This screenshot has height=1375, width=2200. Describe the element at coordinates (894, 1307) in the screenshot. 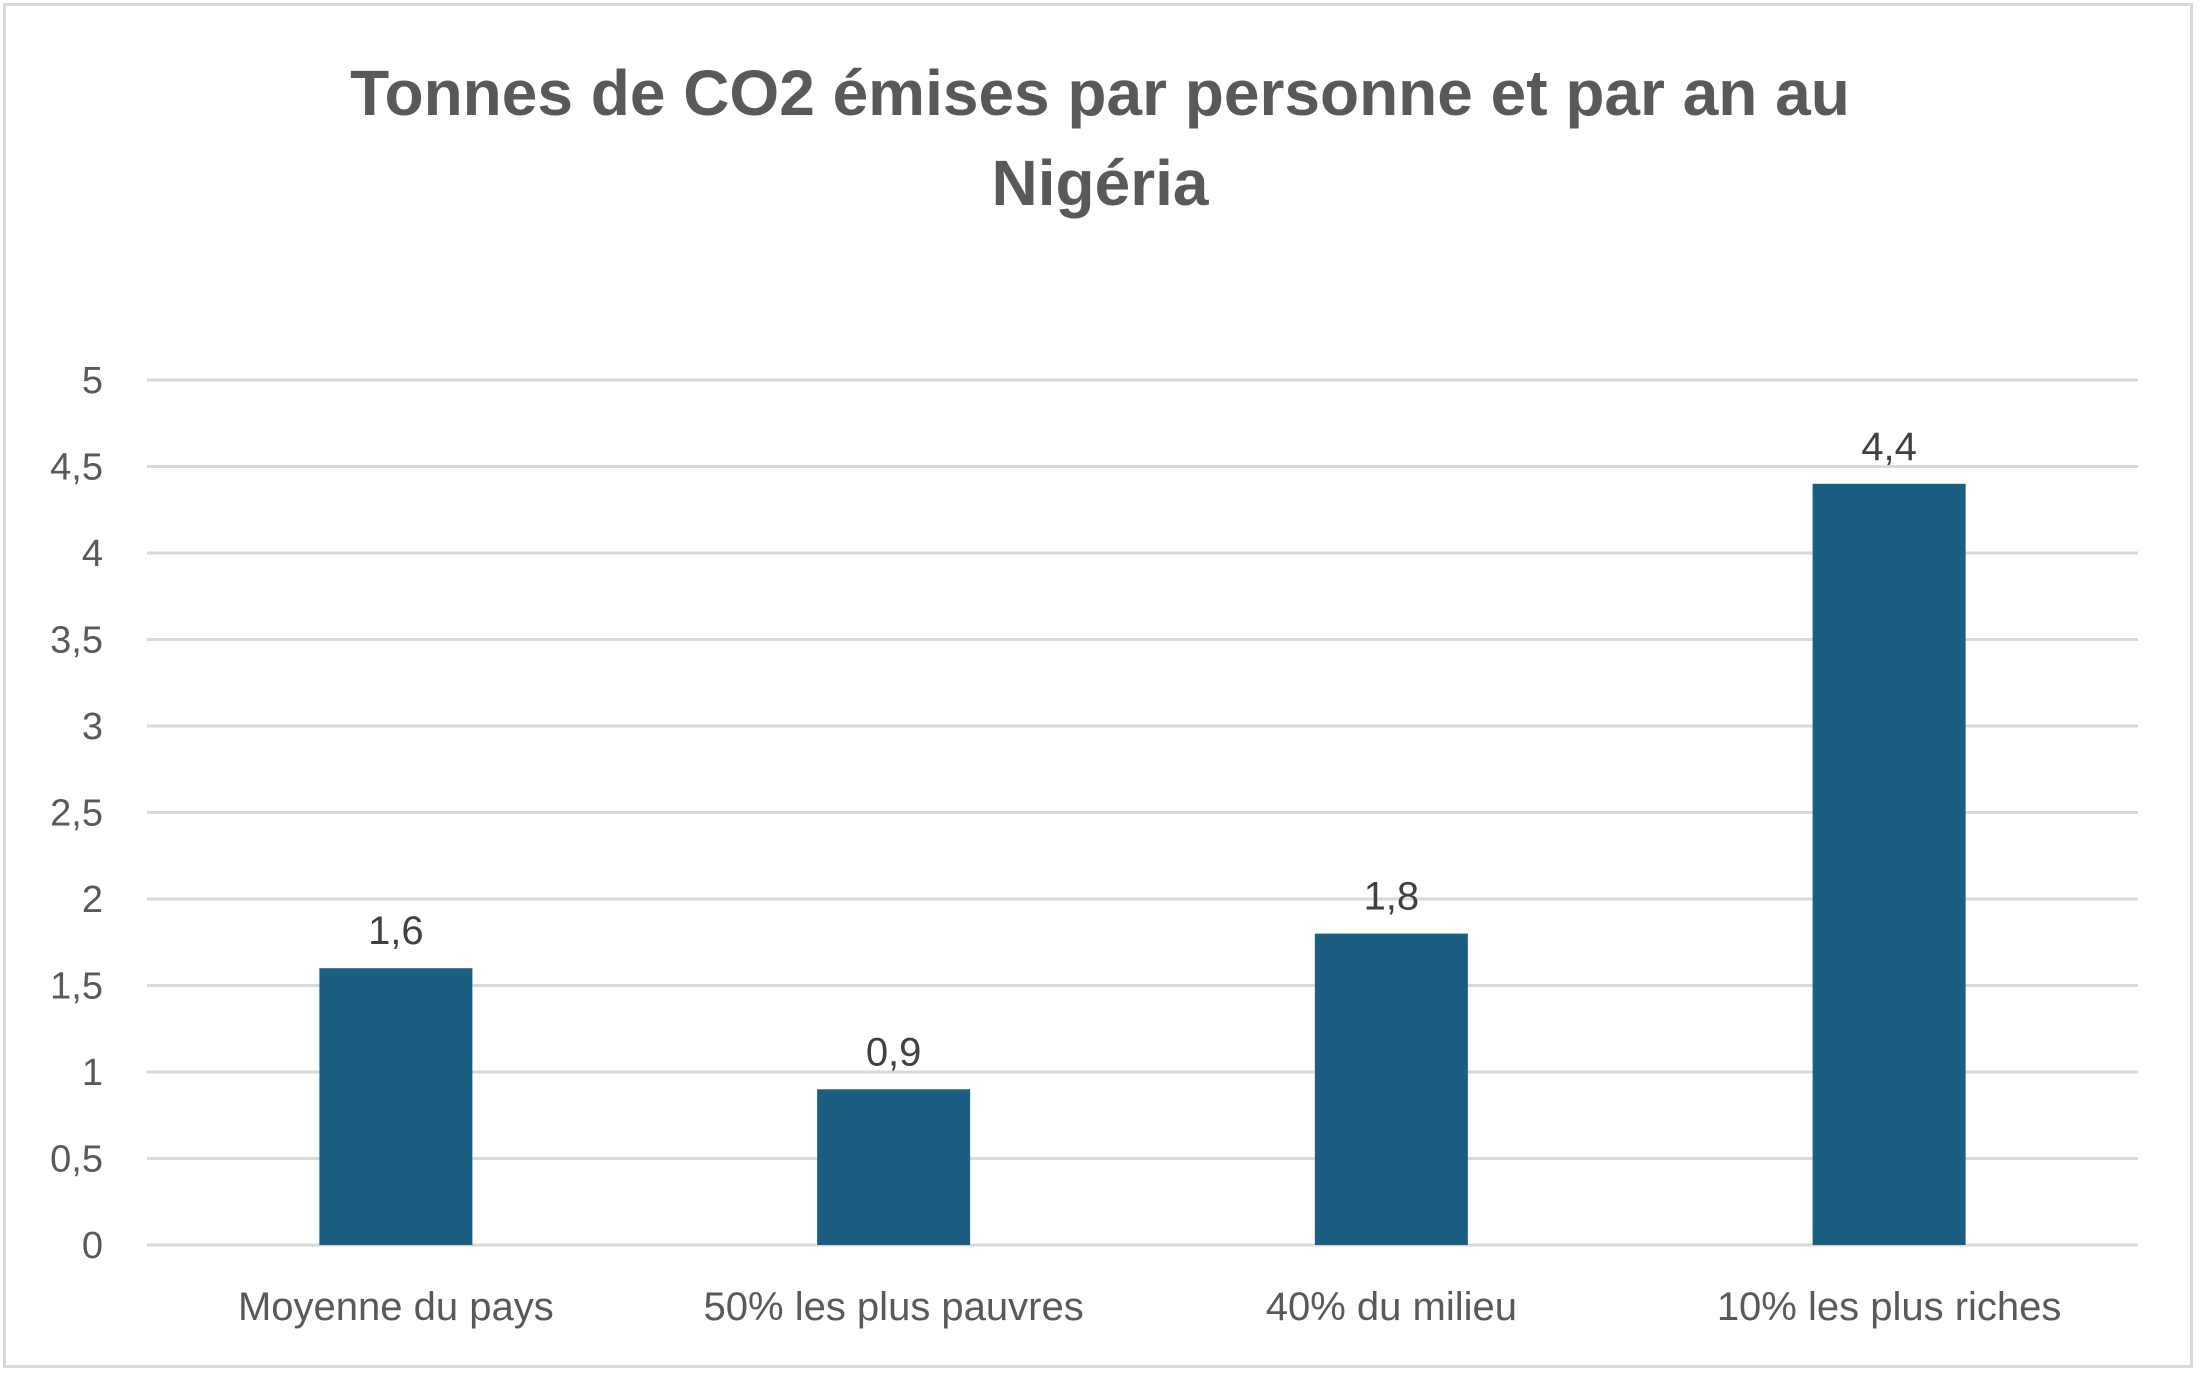

I see `category-label: 50% les plus pauvres` at that location.